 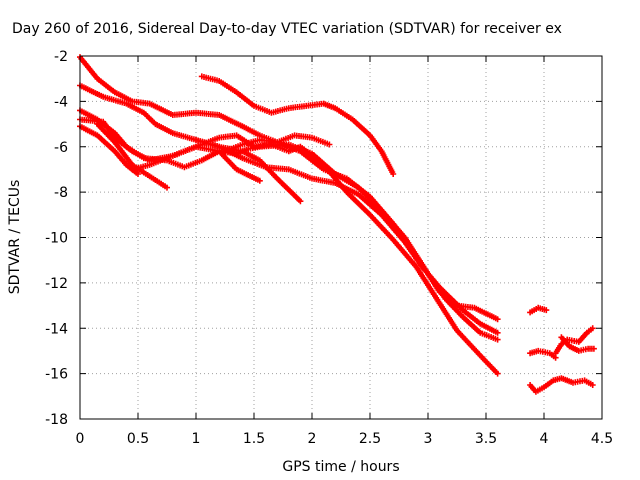 I want to click on x-tick-label: 3.5, so click(x=486, y=439).